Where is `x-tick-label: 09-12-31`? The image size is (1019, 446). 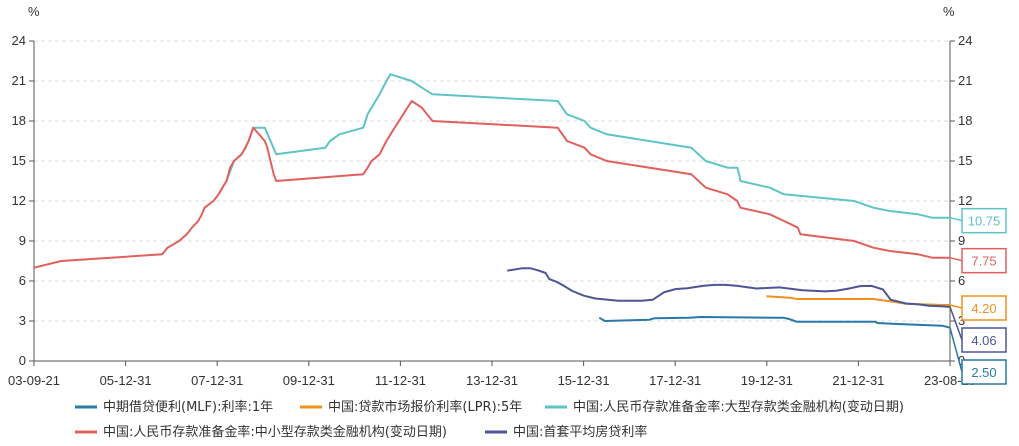
x-tick-label: 09-12-31 is located at coordinates (309, 380).